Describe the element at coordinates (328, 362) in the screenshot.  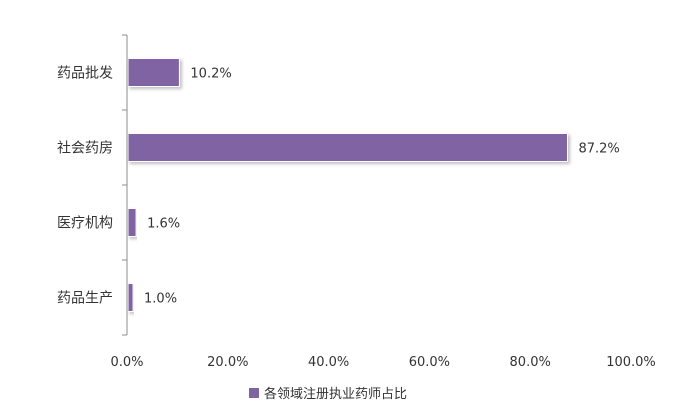
I see `x-tick-label: 40.0%` at that location.